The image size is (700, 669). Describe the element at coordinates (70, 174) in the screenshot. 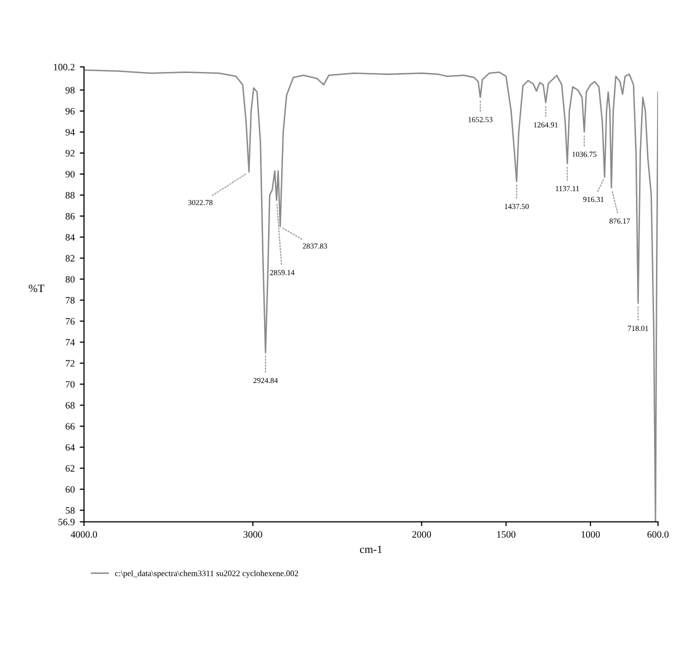

I see `y-tick-label: 90` at that location.